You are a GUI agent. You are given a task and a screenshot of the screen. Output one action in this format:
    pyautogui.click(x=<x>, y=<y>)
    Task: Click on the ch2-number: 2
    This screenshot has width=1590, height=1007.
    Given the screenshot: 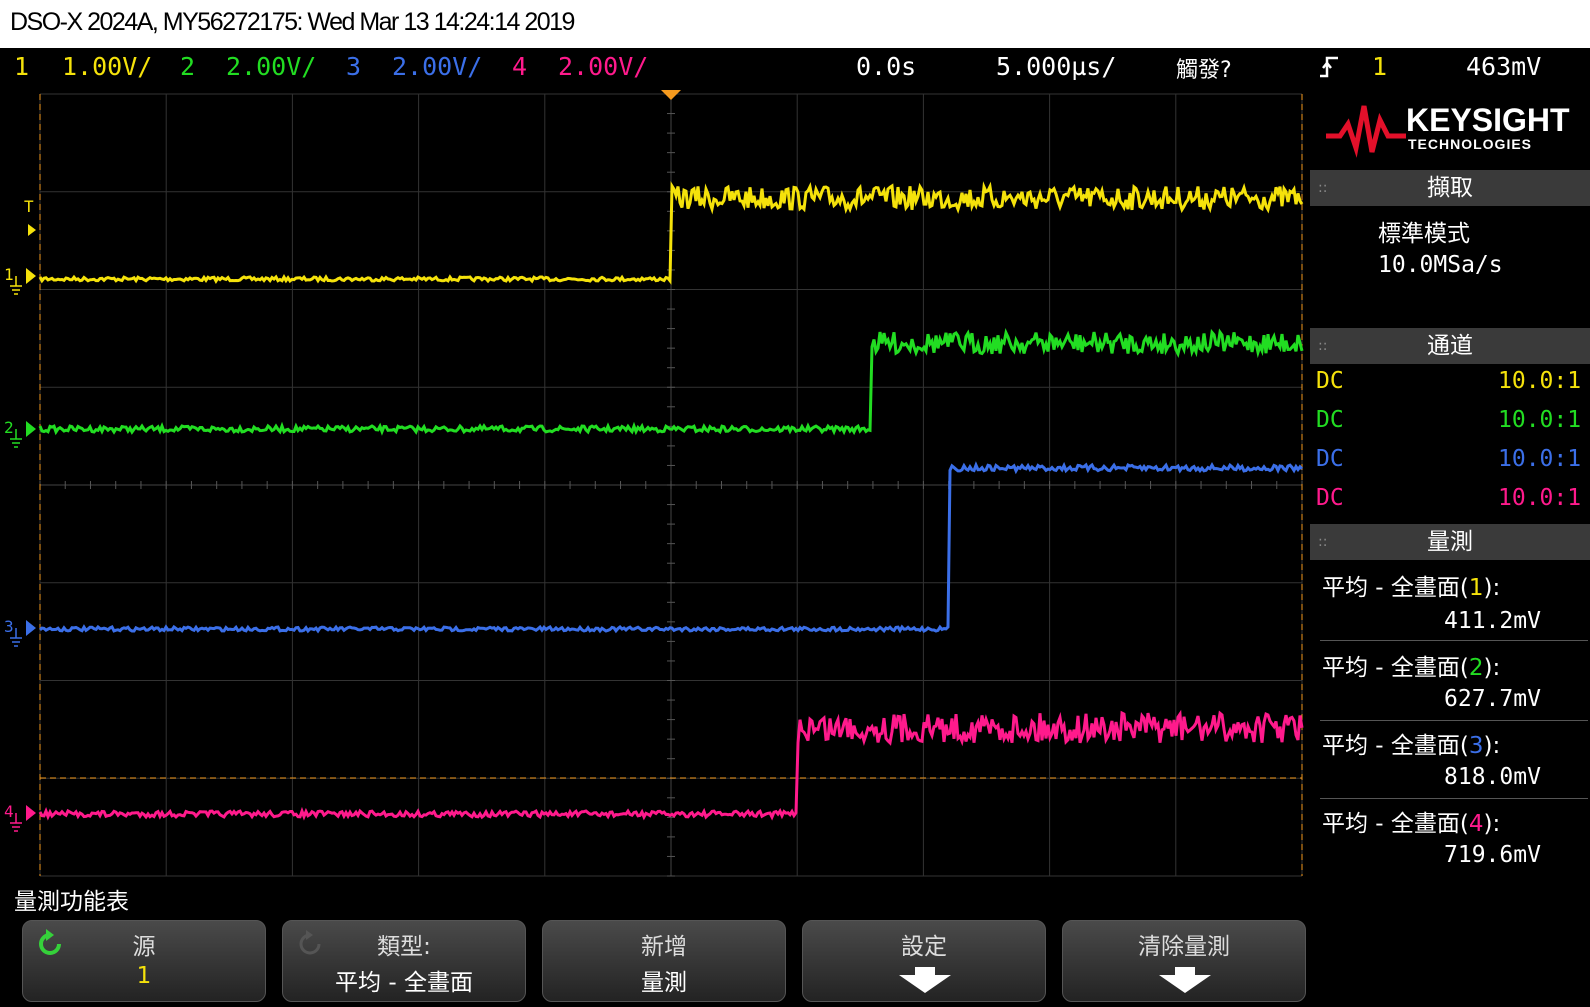 What is the action you would take?
    pyautogui.click(x=188, y=66)
    